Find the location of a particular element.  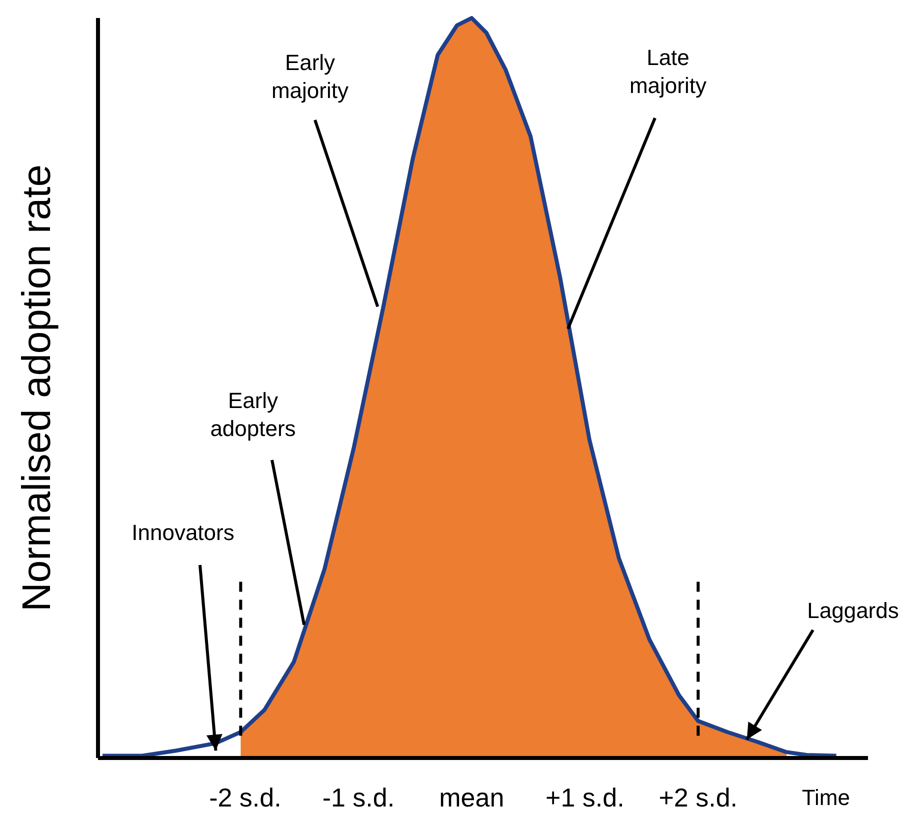

annotation: Late majority is located at coordinates (668, 71).